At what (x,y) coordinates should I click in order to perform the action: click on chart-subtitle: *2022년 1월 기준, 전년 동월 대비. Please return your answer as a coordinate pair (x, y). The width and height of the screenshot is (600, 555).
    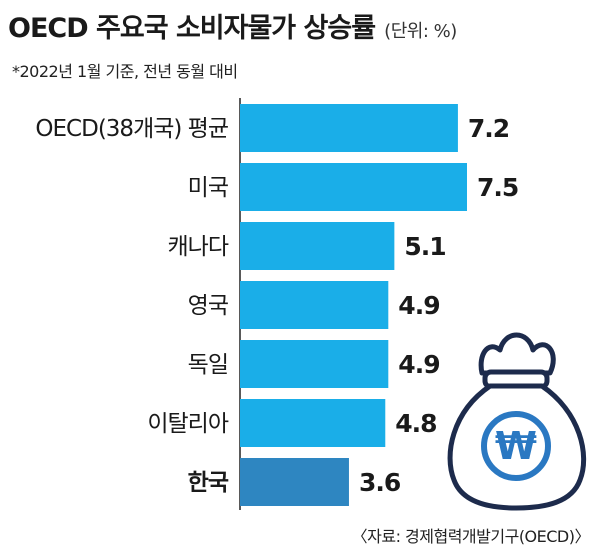
    Looking at the image, I should click on (125, 71).